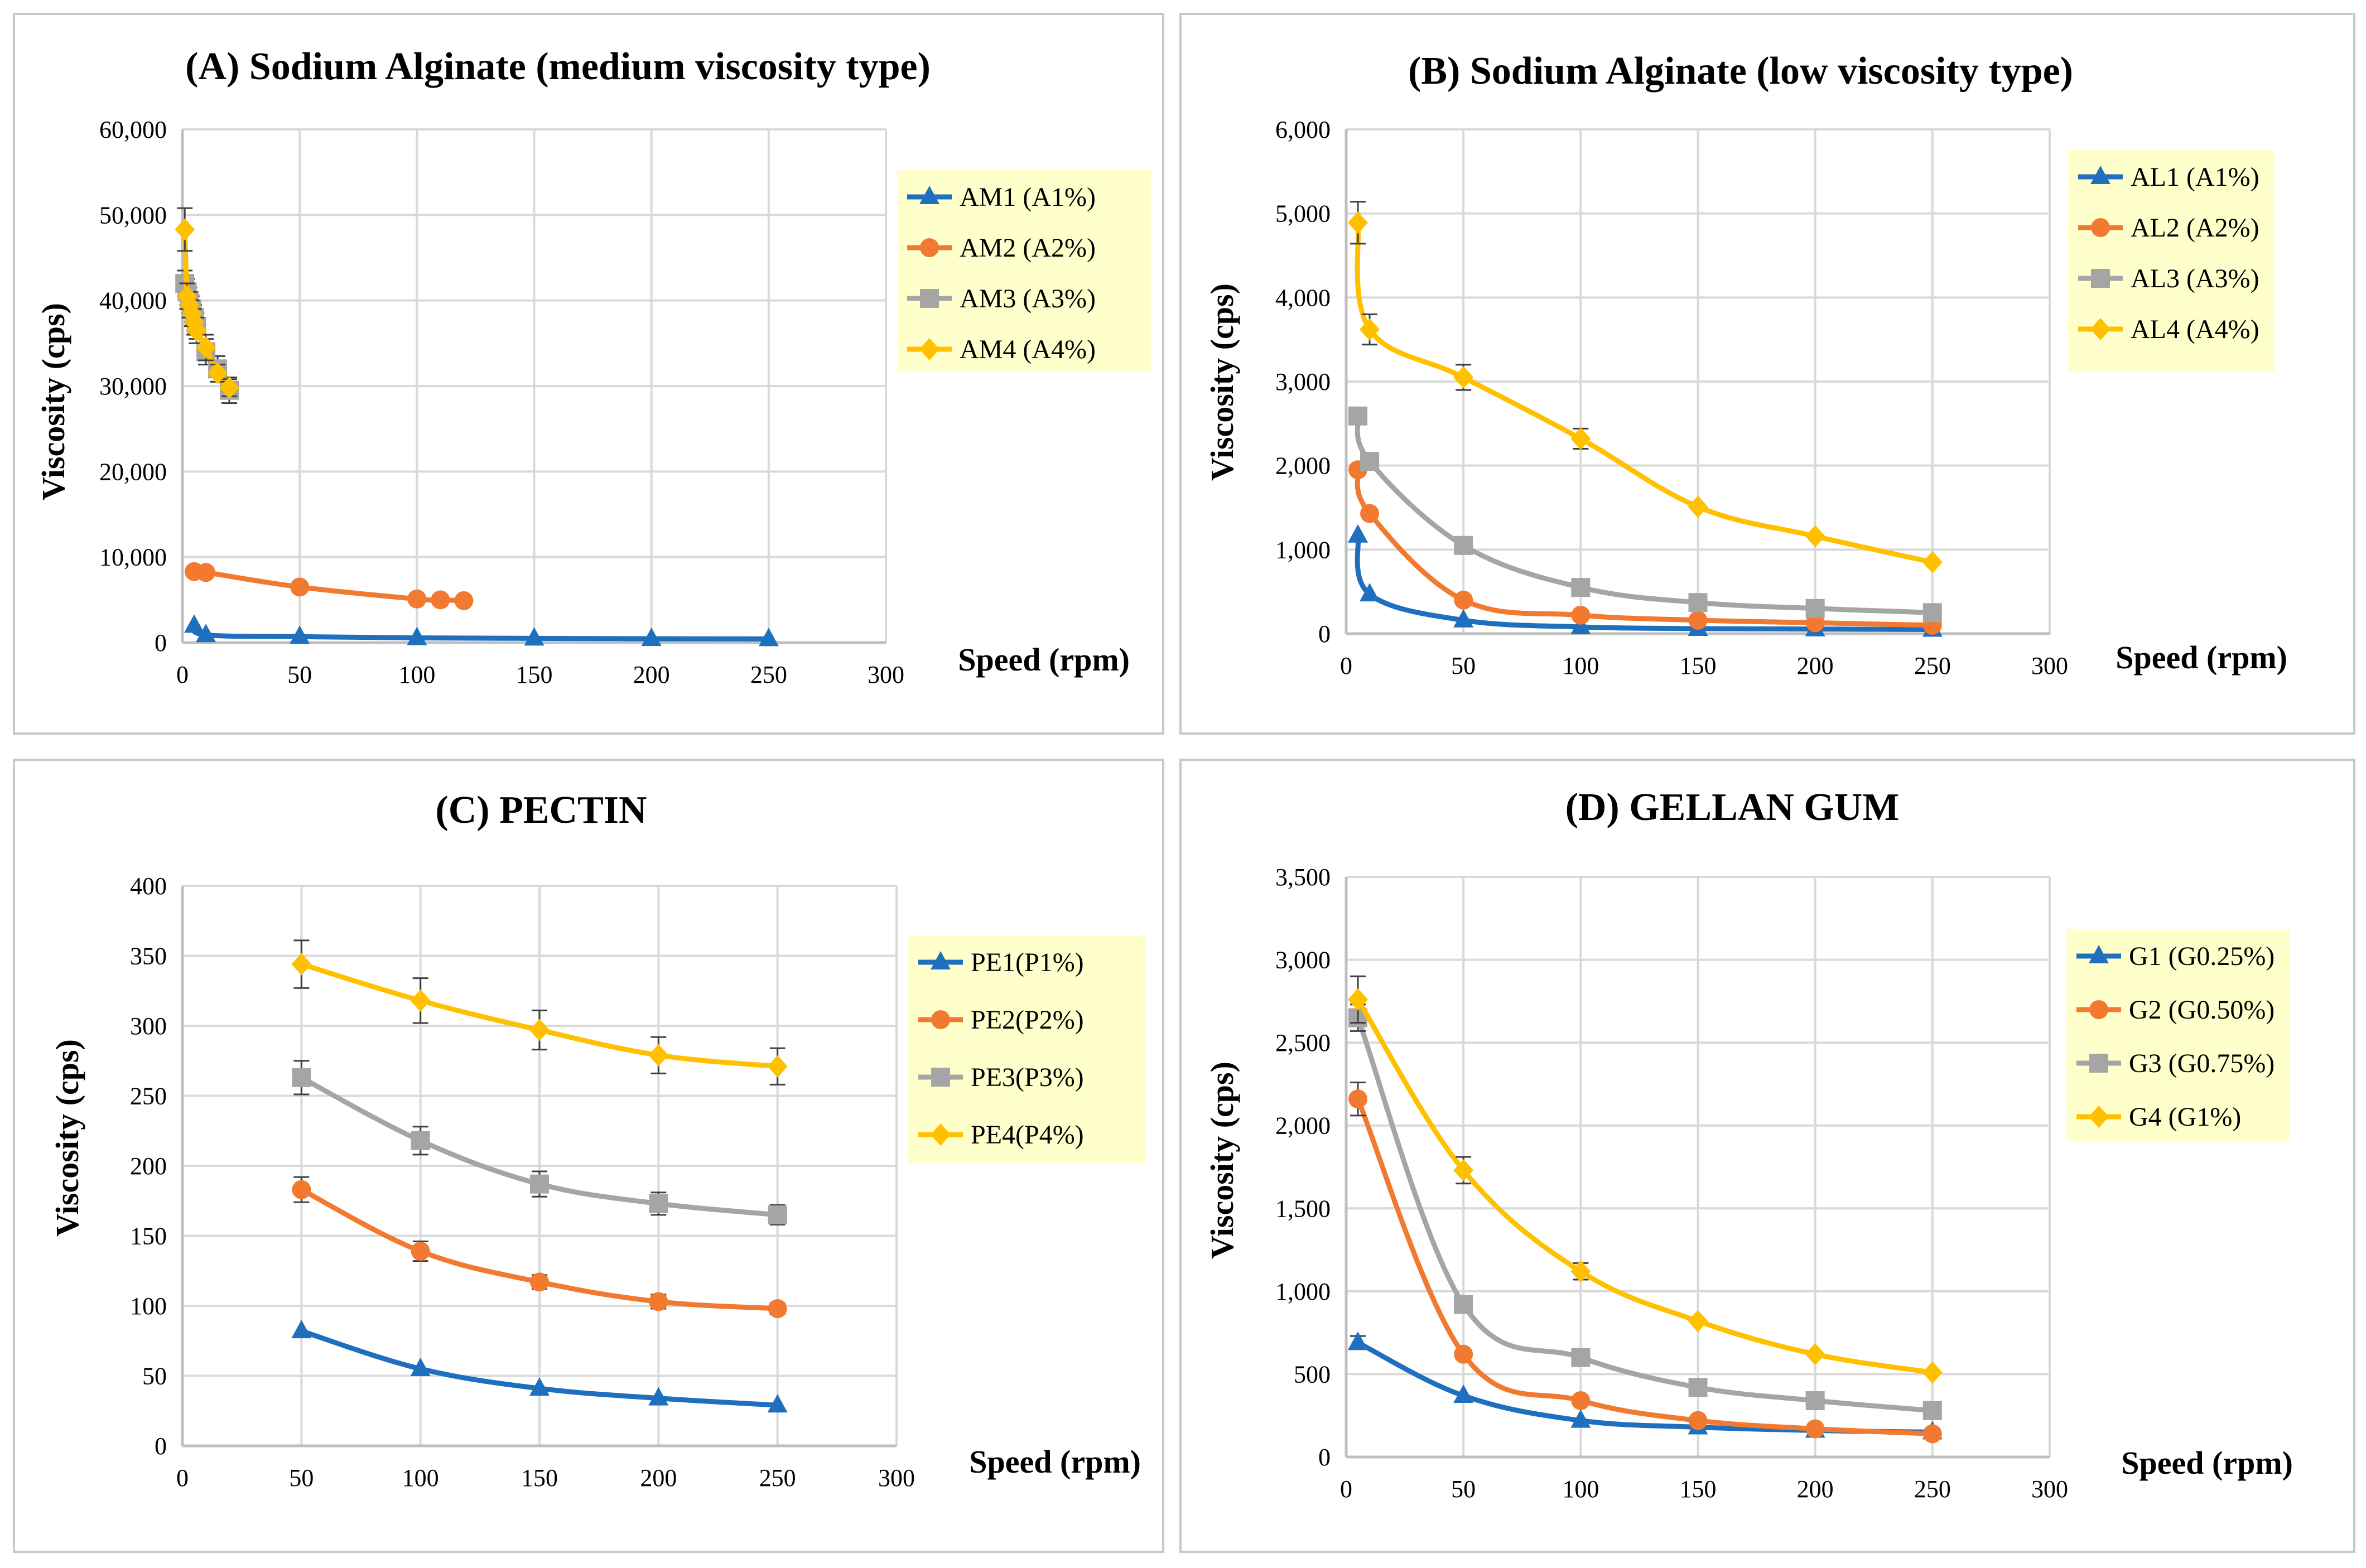  I want to click on chart-B-xlabel: Speed (rpm), so click(2201, 657).